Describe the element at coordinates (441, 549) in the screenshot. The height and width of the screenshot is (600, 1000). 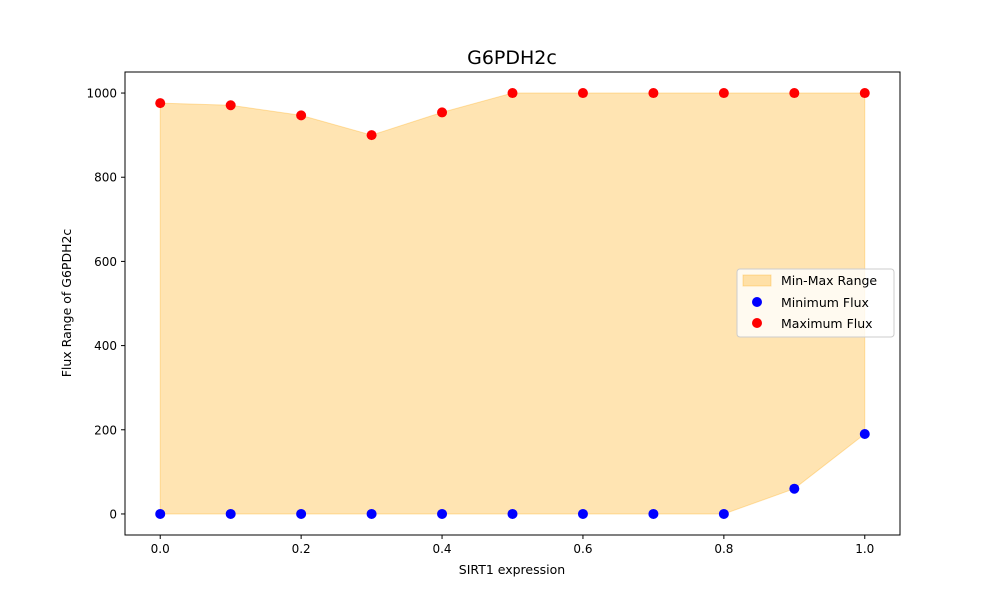
I see `x-tick-label: 0.4` at that location.